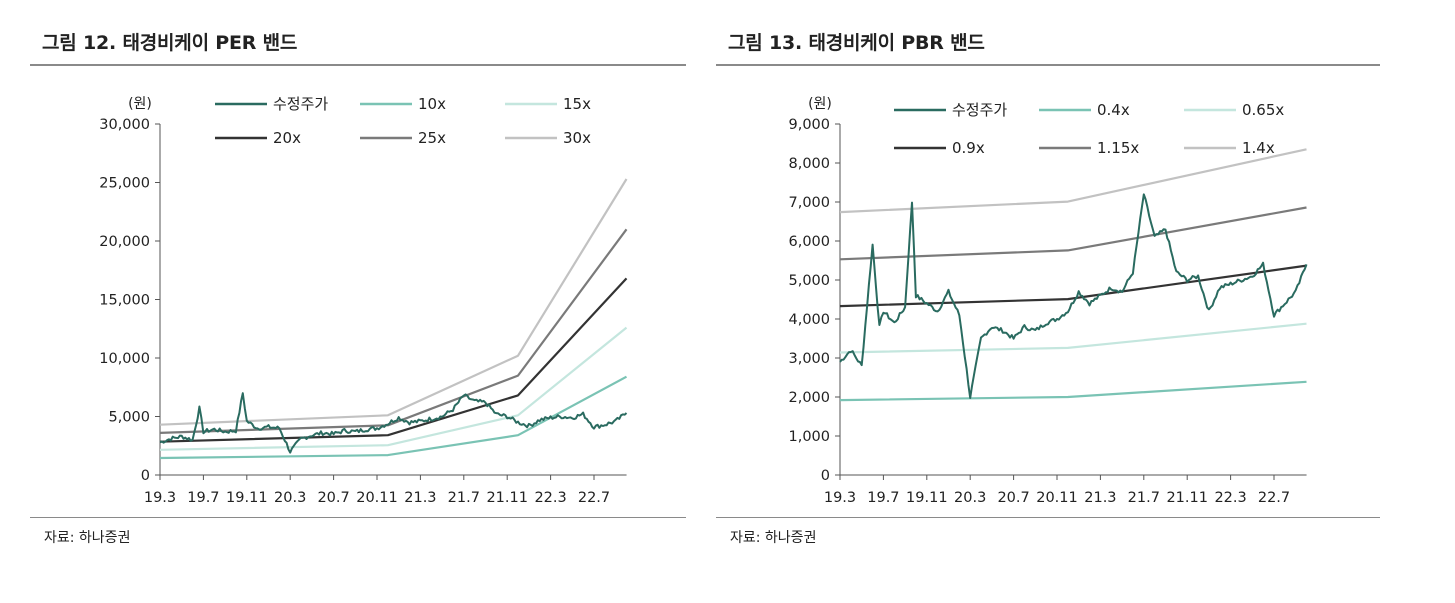 The image size is (1455, 603). What do you see at coordinates (1073, 181) in the screenshot?
I see `series-line-1.4x` at bounding box center [1073, 181].